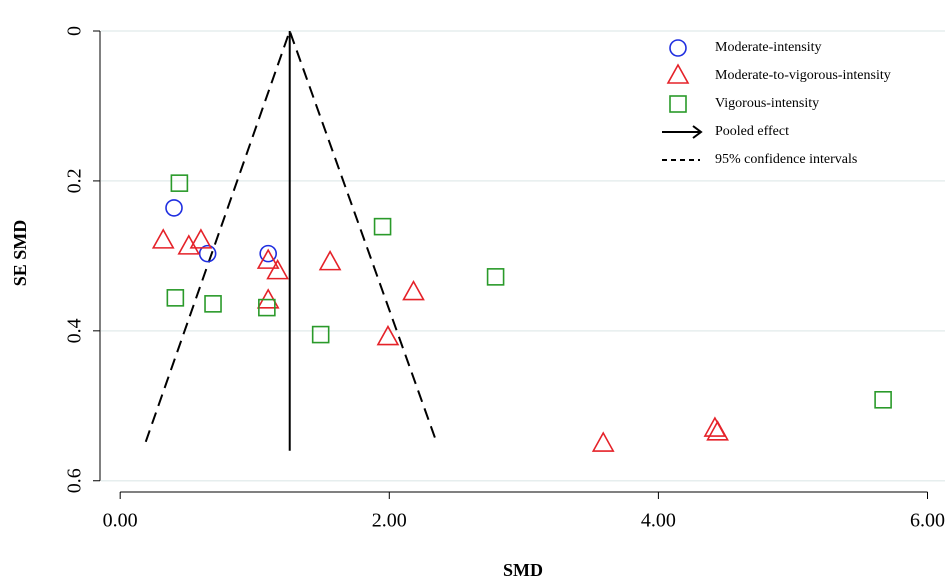 The image size is (952, 588). What do you see at coordinates (75, 480) in the screenshot?
I see `y-tick-label: 0.6` at bounding box center [75, 480].